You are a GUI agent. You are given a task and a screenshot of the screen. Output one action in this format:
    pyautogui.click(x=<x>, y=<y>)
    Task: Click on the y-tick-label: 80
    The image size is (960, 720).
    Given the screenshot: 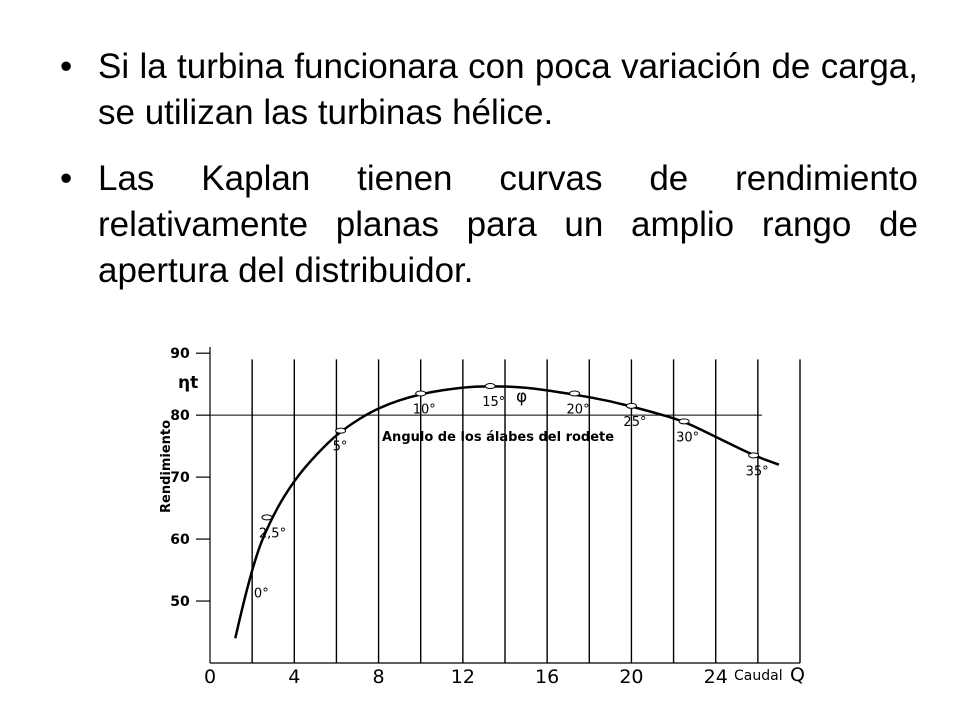 What is the action you would take?
    pyautogui.click(x=180, y=416)
    